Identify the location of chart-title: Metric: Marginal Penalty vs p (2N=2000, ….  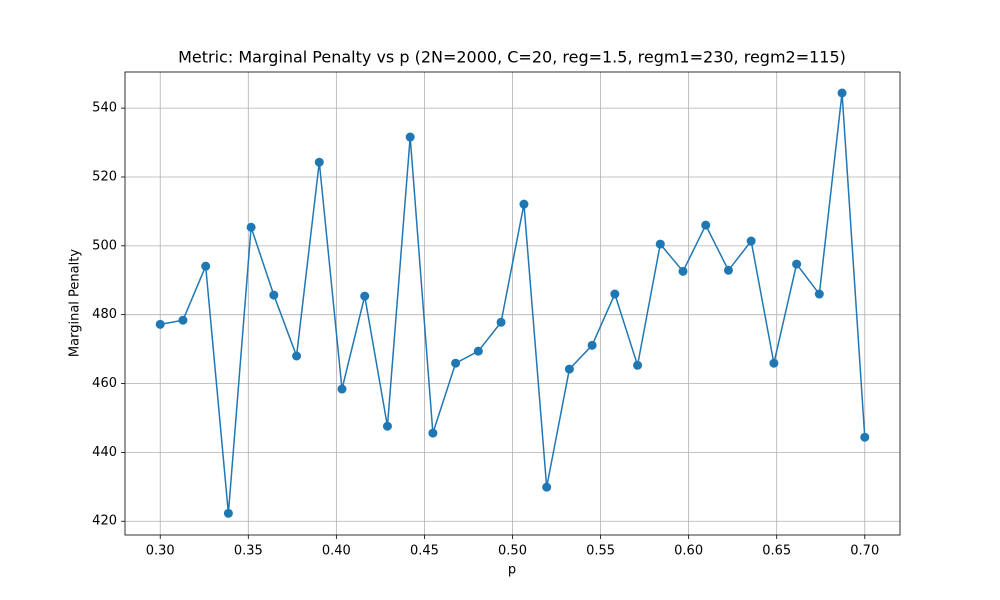
(512, 57).